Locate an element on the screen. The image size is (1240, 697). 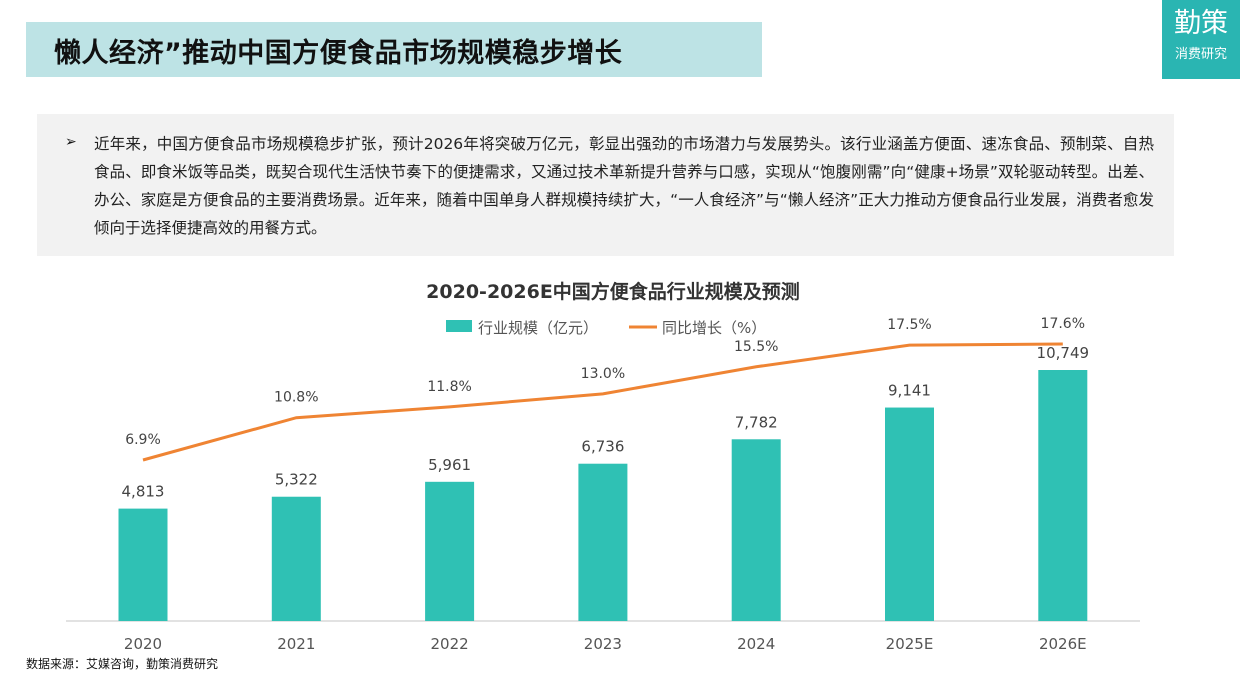
bar-2021 is located at coordinates (296, 558).